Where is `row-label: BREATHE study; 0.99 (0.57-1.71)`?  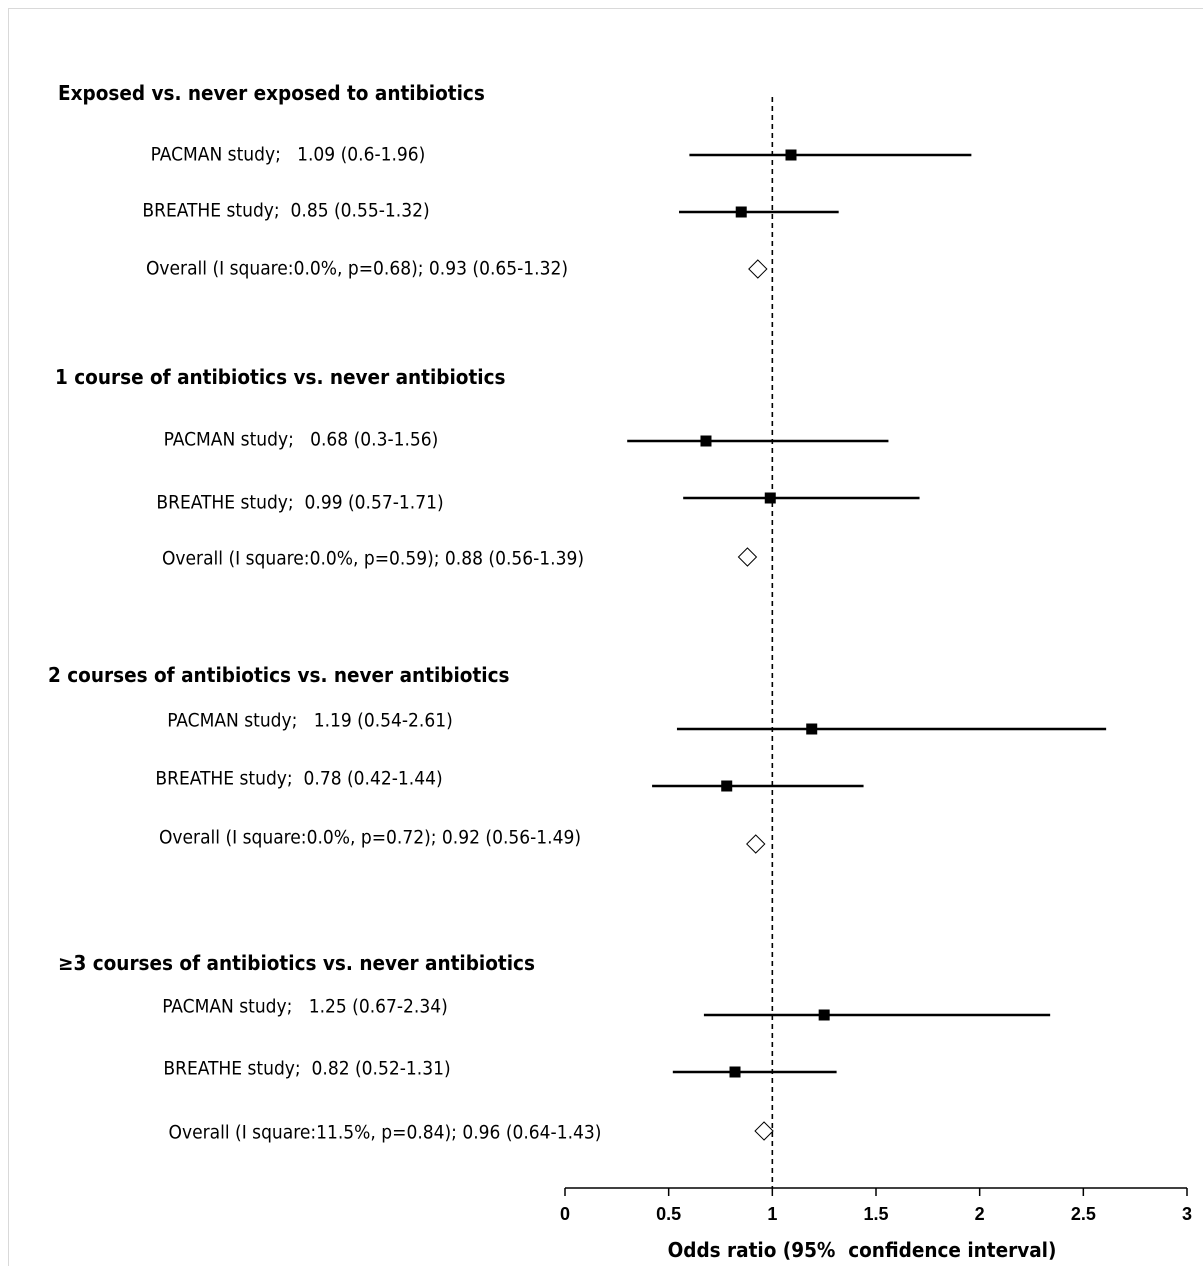 row-label: BREATHE study; 0.99 (0.57-1.71) is located at coordinates (299, 503).